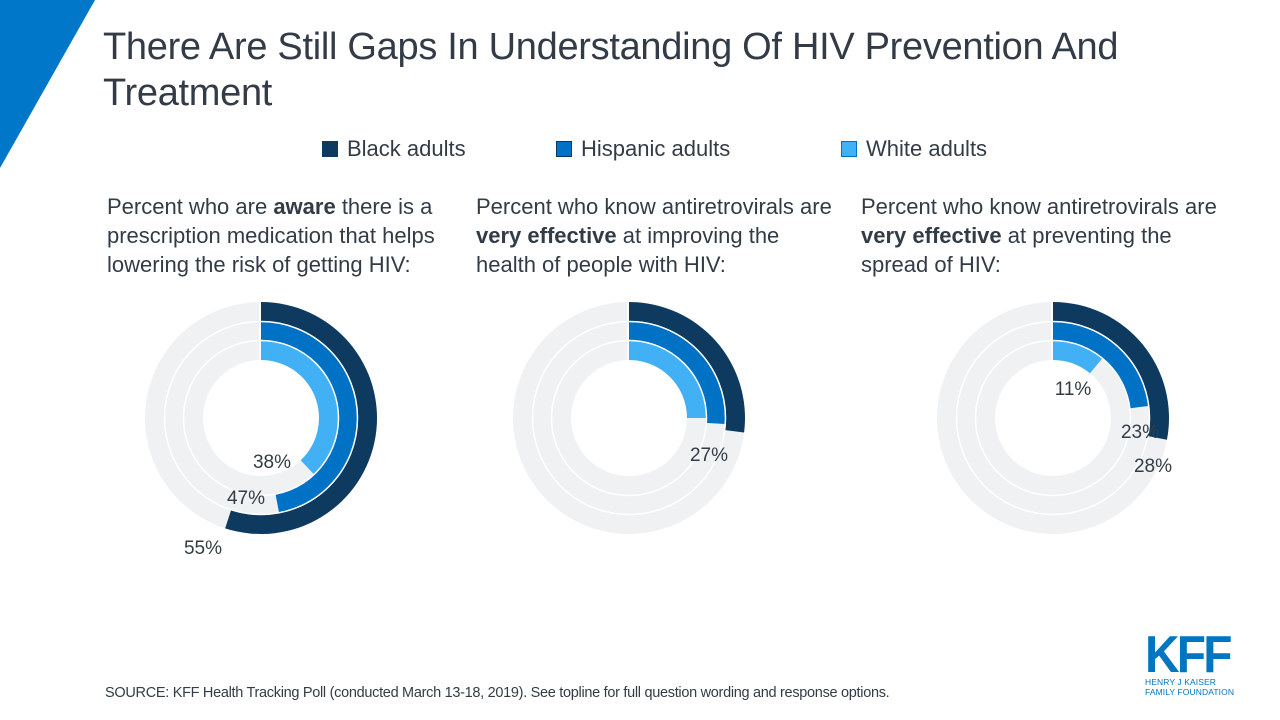 This screenshot has width=1280, height=720. What do you see at coordinates (47, 84) in the screenshot?
I see `corner-accent-shape` at bounding box center [47, 84].